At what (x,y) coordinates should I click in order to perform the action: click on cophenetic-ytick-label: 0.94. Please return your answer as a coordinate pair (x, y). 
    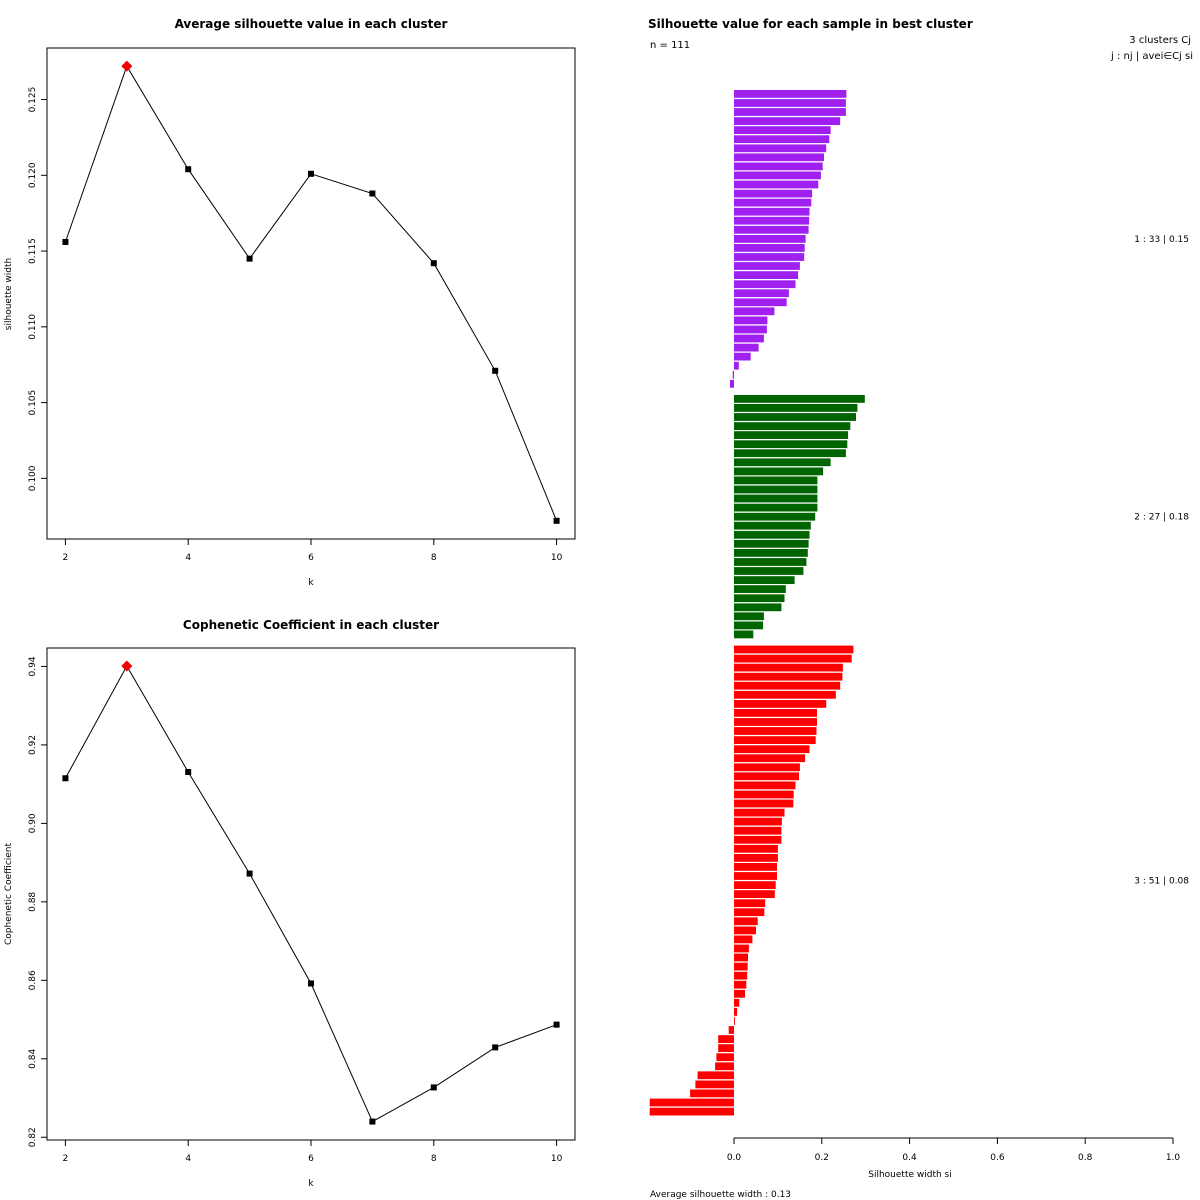
    Looking at the image, I should click on (33, 666).